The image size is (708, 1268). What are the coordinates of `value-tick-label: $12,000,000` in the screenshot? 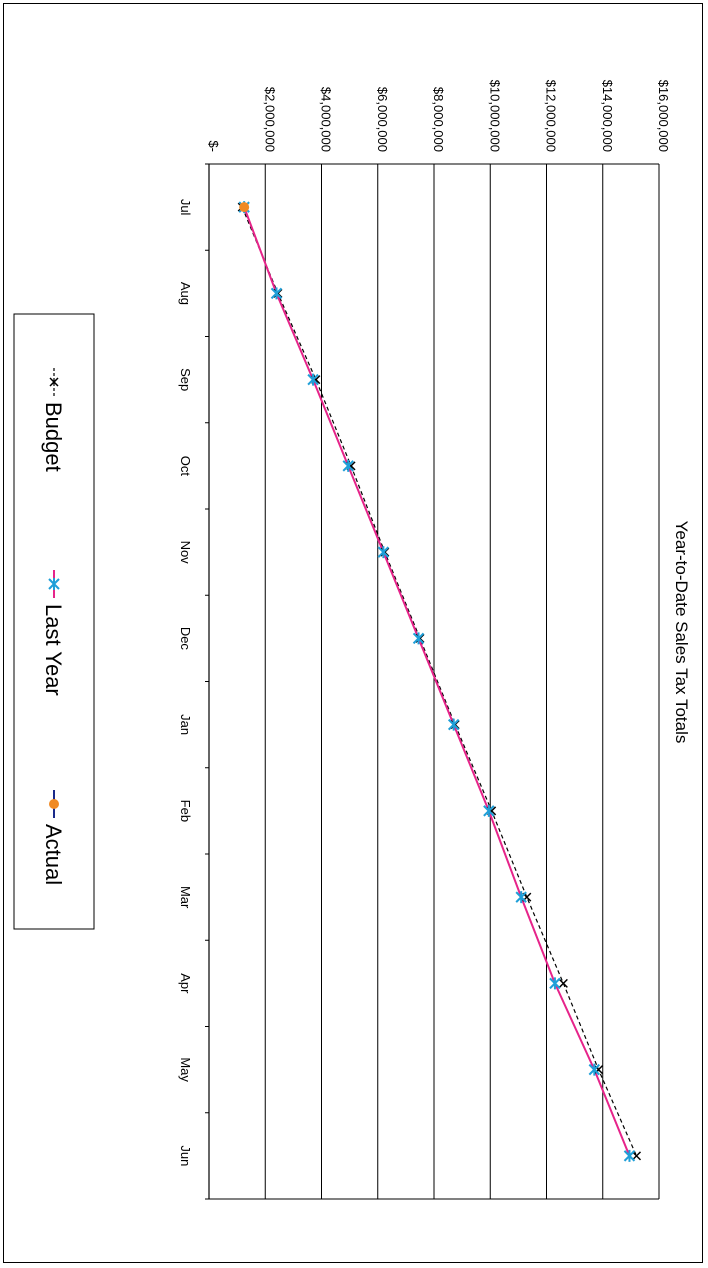 It's located at (551, 116).